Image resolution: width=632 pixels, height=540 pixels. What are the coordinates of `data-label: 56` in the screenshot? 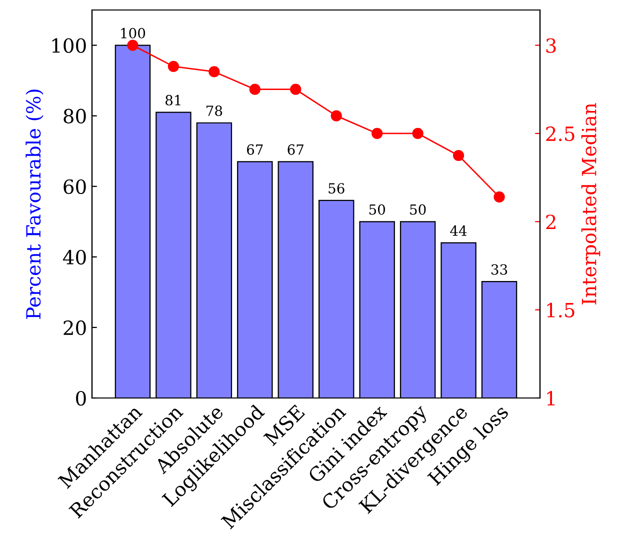 It's located at (336, 188).